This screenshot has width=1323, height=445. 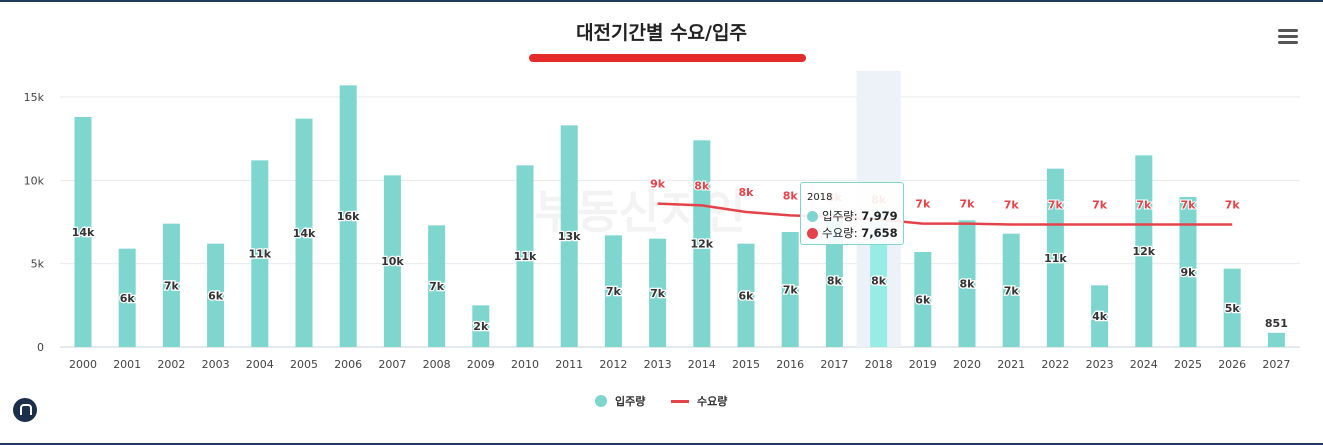 What do you see at coordinates (127, 364) in the screenshot?
I see `x-tick-label: 2001` at bounding box center [127, 364].